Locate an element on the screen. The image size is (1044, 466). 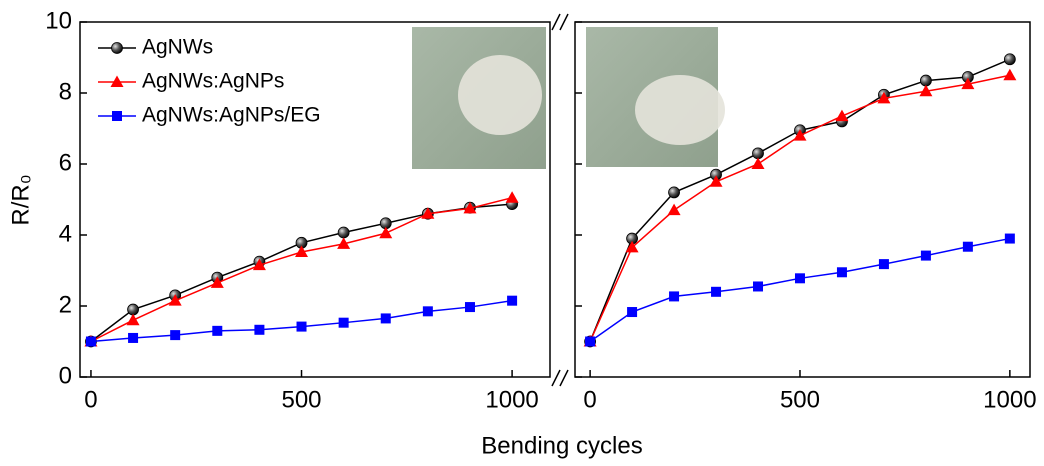
y-tick-label: 0 is located at coordinates (65, 375).